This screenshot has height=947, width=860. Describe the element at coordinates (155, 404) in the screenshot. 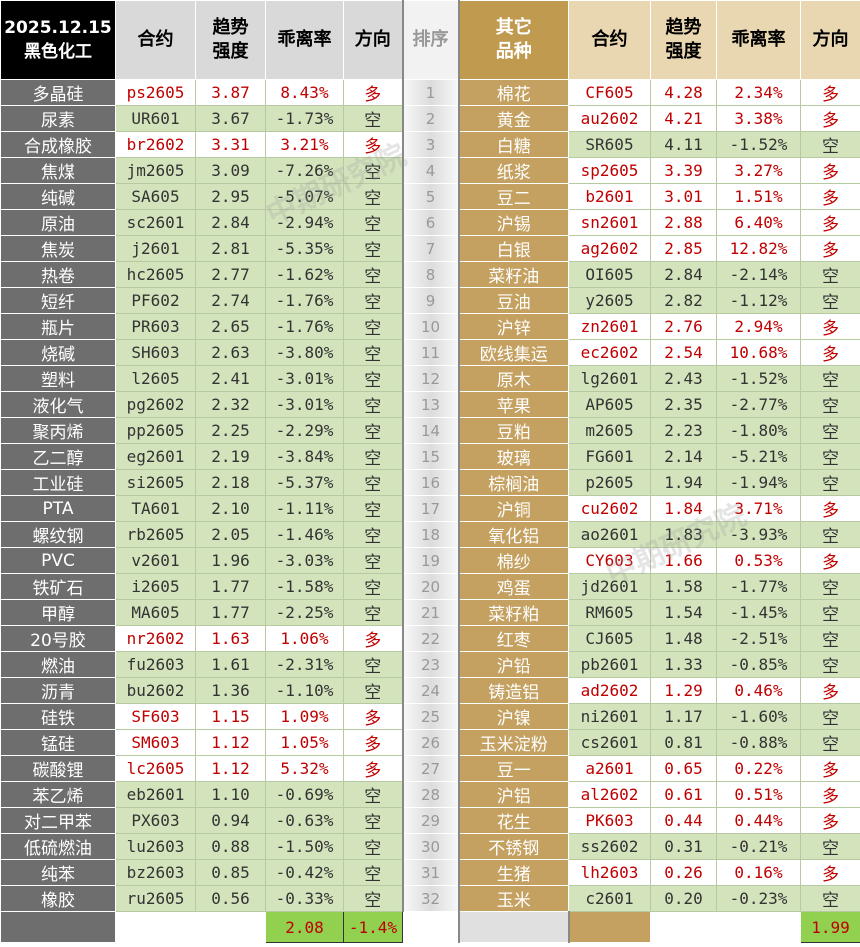

I see `cell: pg2602` at that location.